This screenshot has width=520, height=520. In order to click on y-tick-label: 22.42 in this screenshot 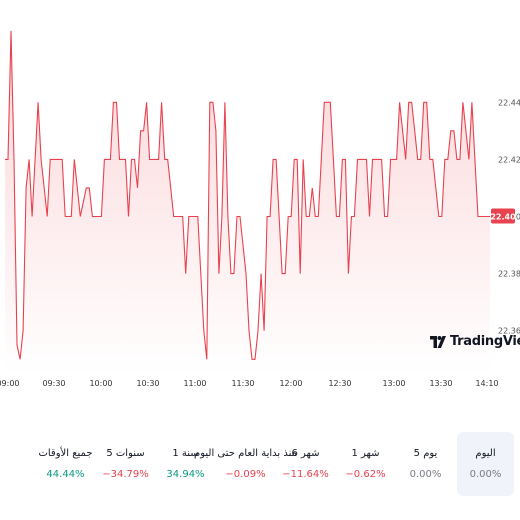, I will do `click(509, 159)`.